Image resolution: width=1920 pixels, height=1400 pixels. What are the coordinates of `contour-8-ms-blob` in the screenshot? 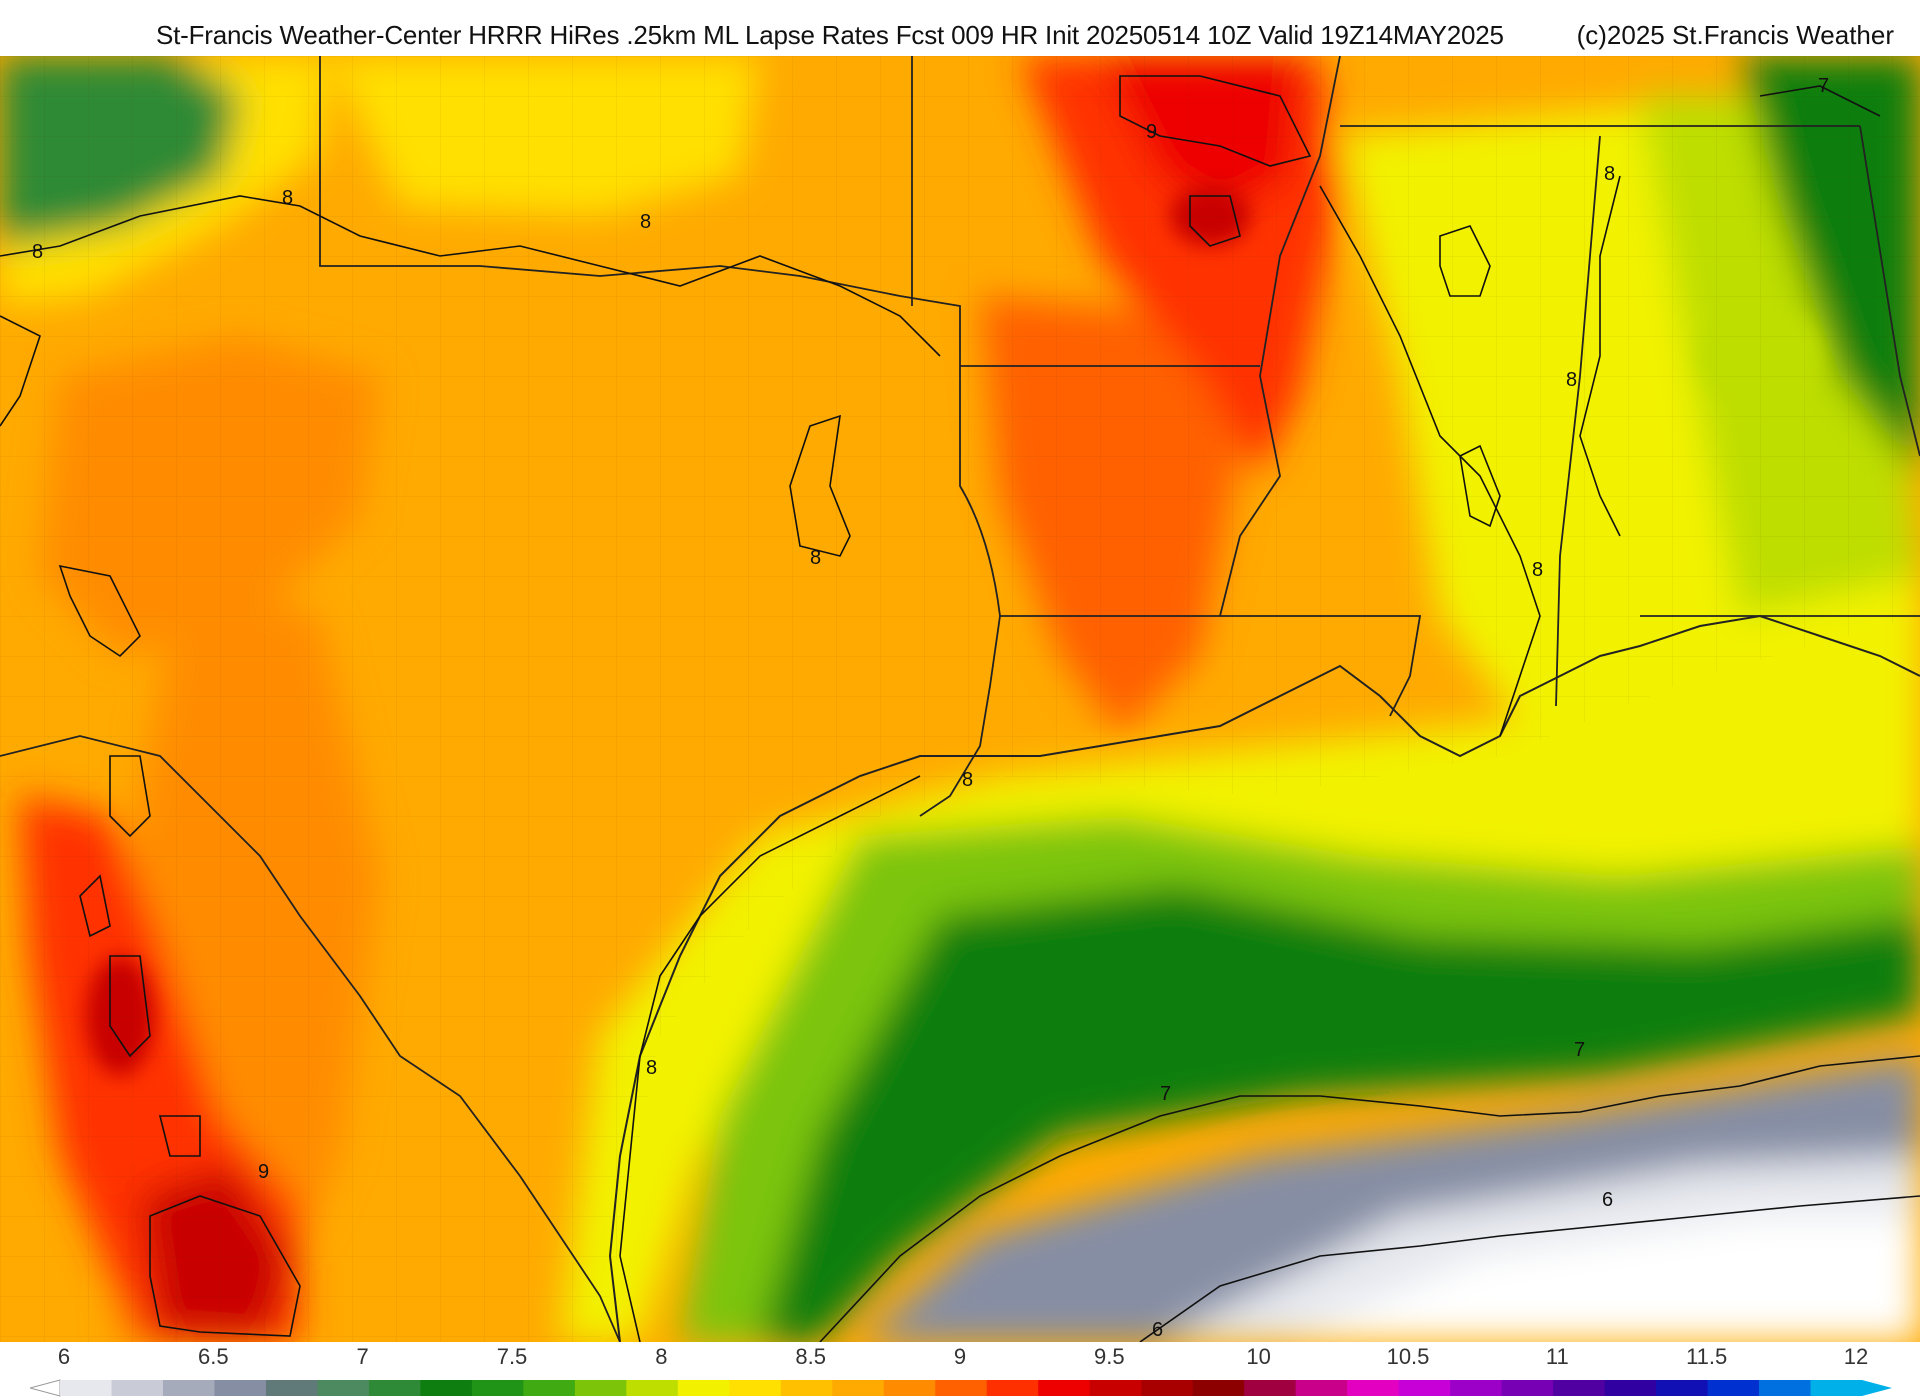 It's located at (1465, 261).